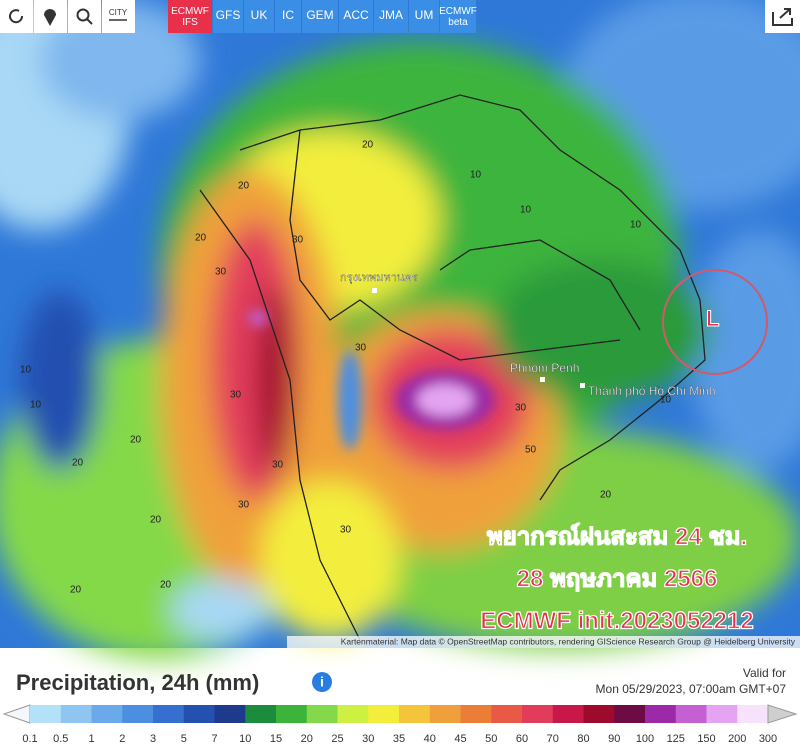 The height and width of the screenshot is (751, 800). What do you see at coordinates (712, 318) in the screenshot?
I see `low-marker: L` at bounding box center [712, 318].